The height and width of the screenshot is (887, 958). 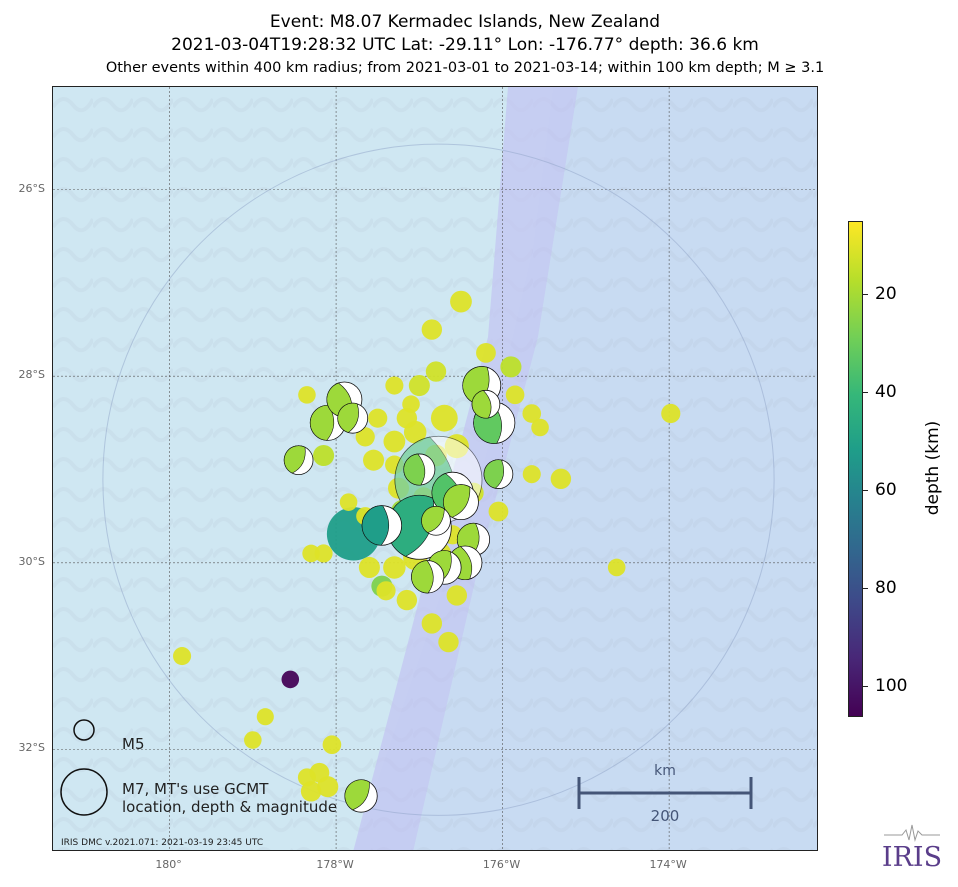 What do you see at coordinates (665, 794) in the screenshot?
I see `scale-bar: km 200` at bounding box center [665, 794].